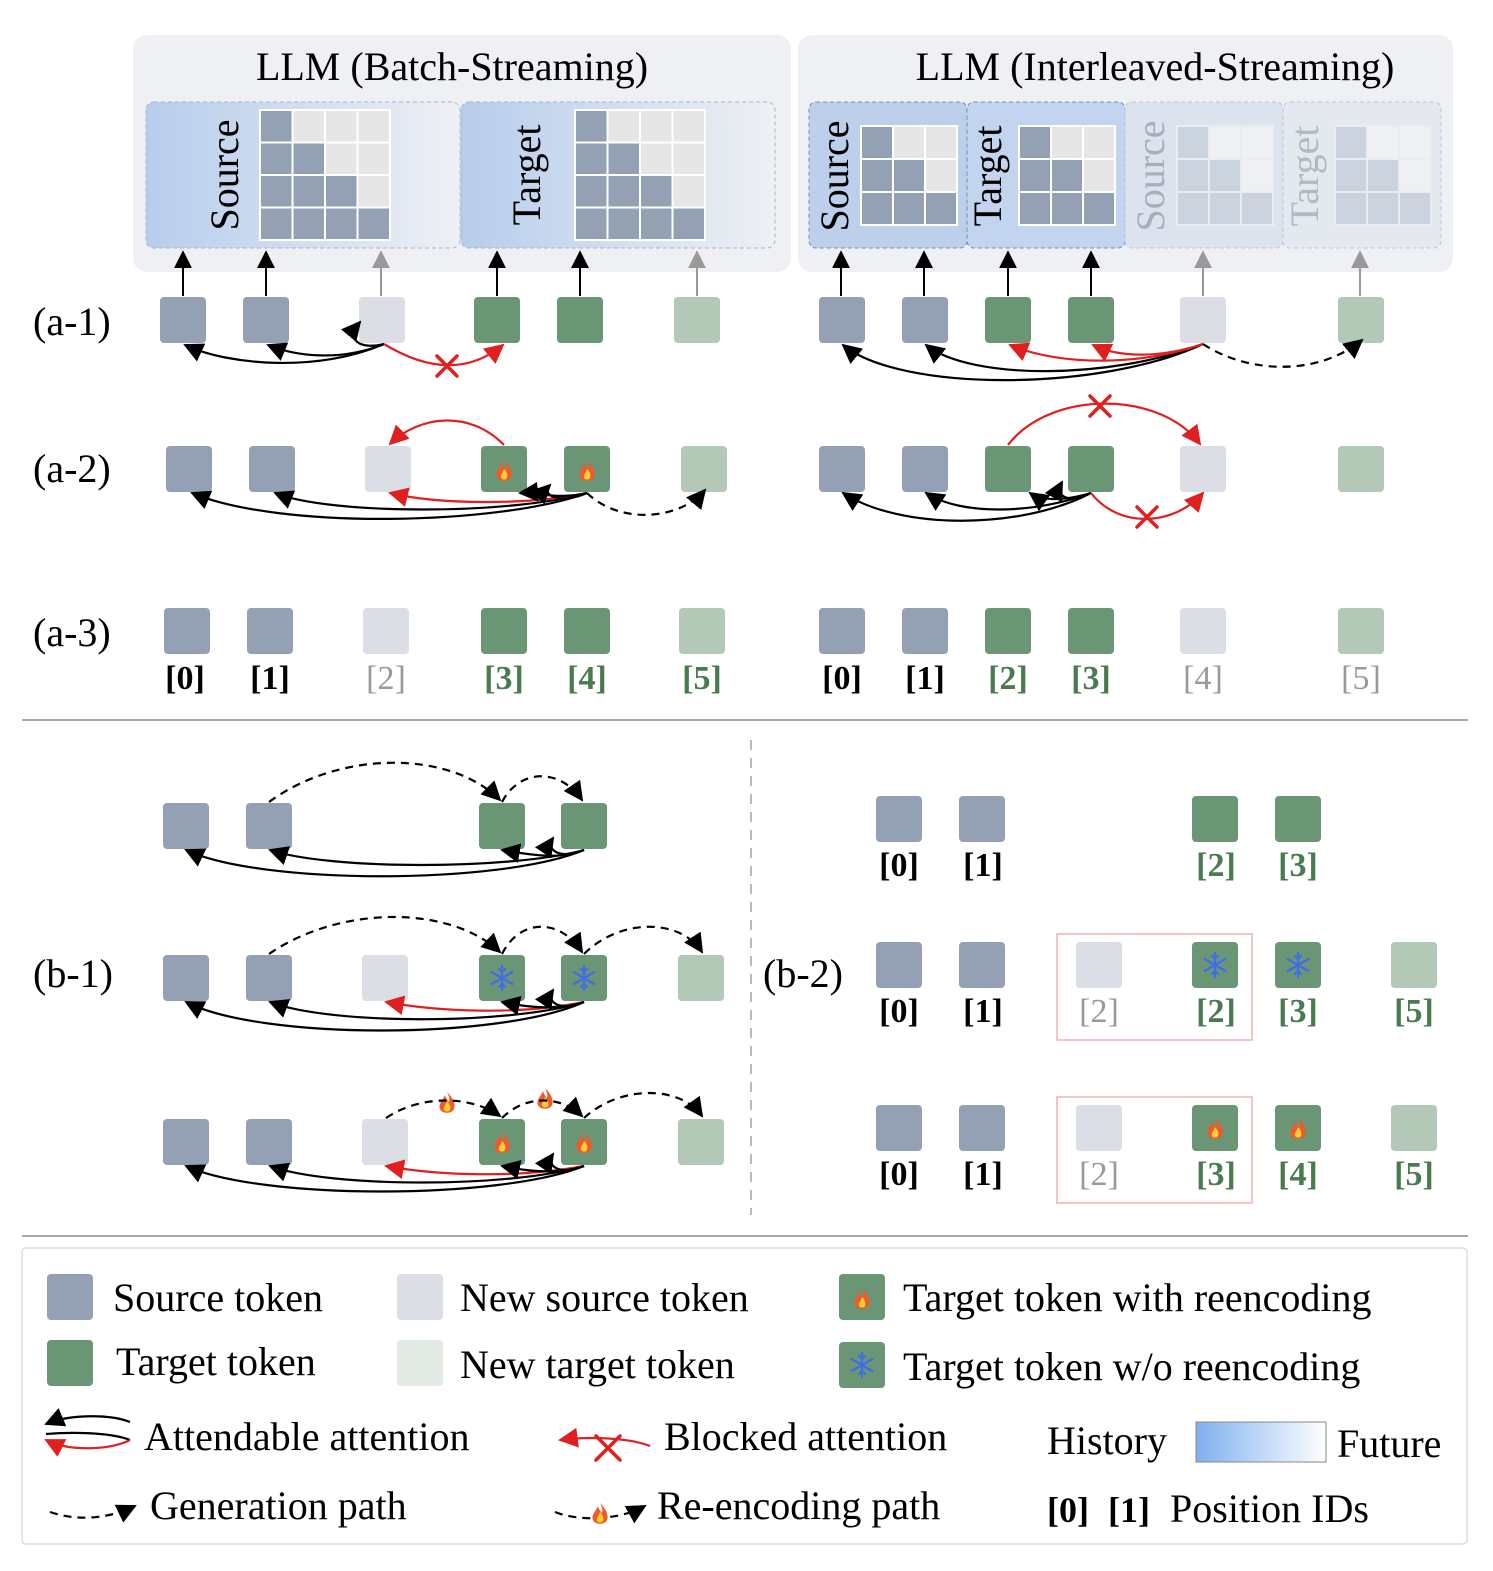 This screenshot has height=1571, width=1493. I want to click on legend-position-ids-label: Position IDs, so click(1269, 1508).